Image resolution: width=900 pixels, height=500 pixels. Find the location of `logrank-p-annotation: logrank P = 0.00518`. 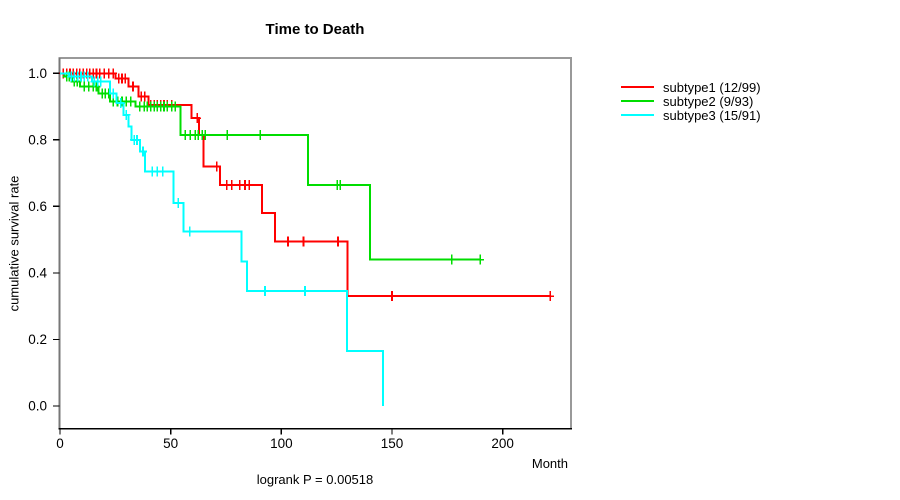

logrank-p-annotation: logrank P = 0.00518 is located at coordinates (315, 479).